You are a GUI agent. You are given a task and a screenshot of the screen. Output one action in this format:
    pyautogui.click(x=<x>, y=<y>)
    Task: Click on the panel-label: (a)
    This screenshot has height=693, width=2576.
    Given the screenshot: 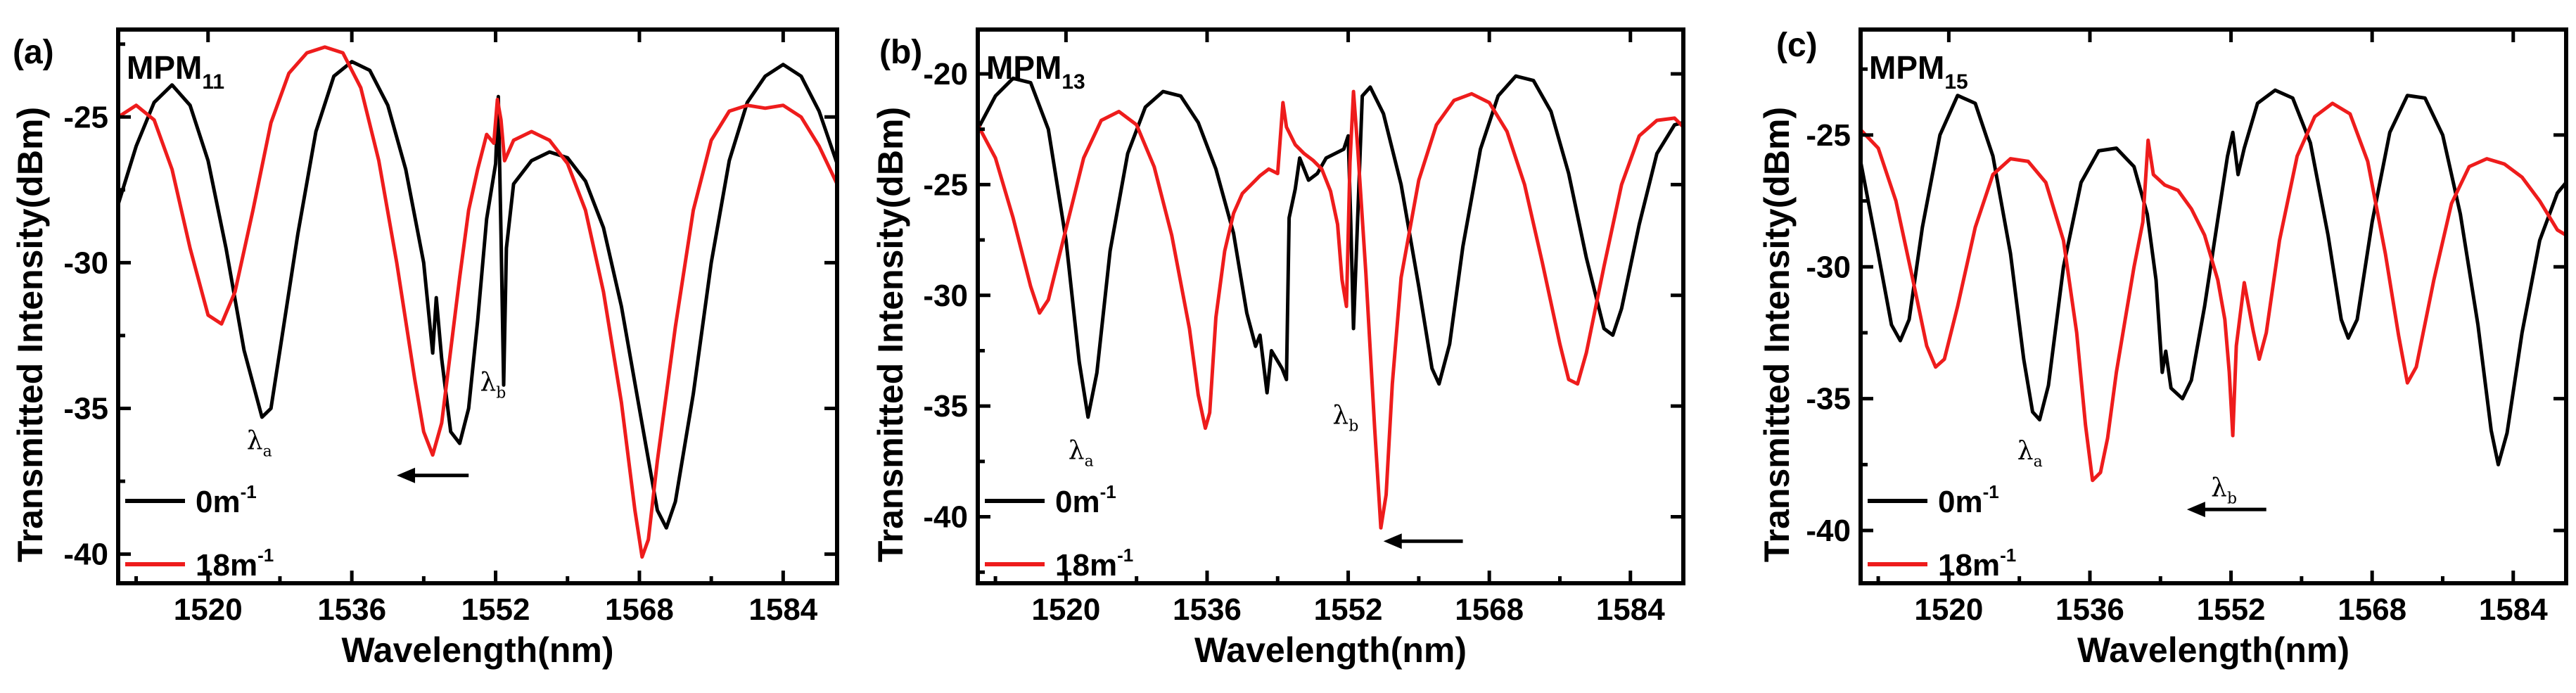 What is the action you would take?
    pyautogui.click(x=33, y=52)
    